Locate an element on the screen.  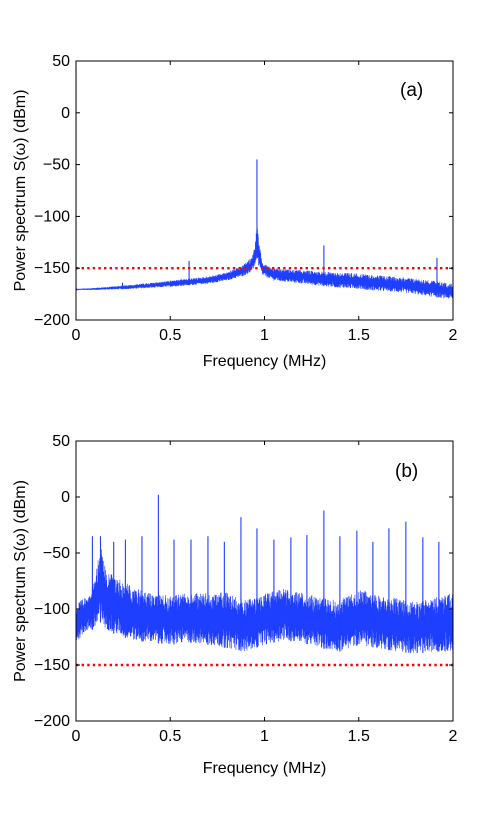
y-tick-label-b-5: 50 is located at coordinates (61, 441).